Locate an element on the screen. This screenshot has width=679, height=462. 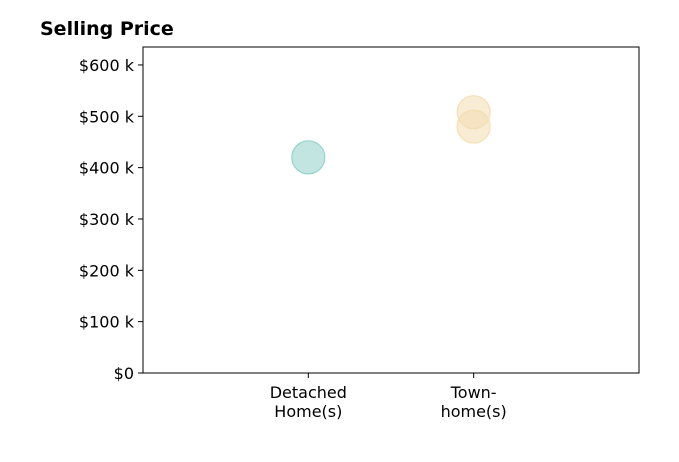
y-tick-label: $600 k is located at coordinates (107, 65).